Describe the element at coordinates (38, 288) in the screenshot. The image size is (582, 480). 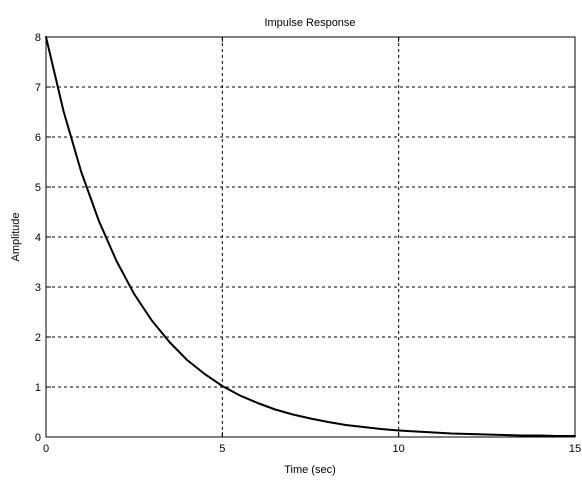
I see `y-tick-label: 3` at that location.